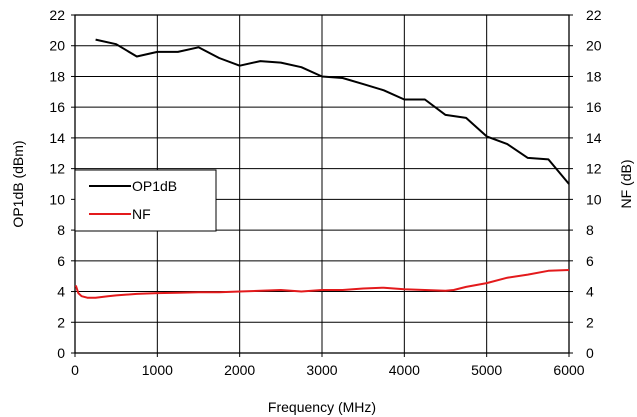  What do you see at coordinates (239, 370) in the screenshot?
I see `x-tick-label: 2000` at bounding box center [239, 370].